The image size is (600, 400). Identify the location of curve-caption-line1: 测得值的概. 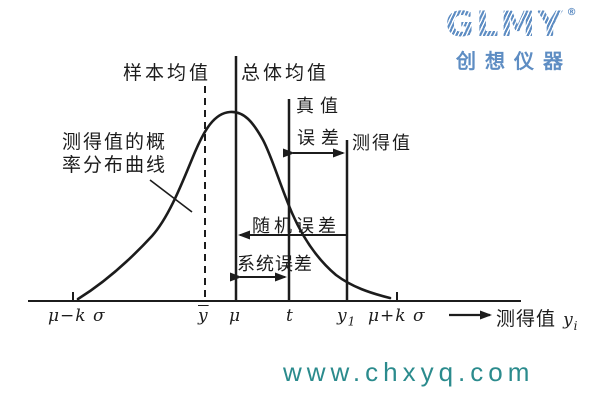
(115, 142).